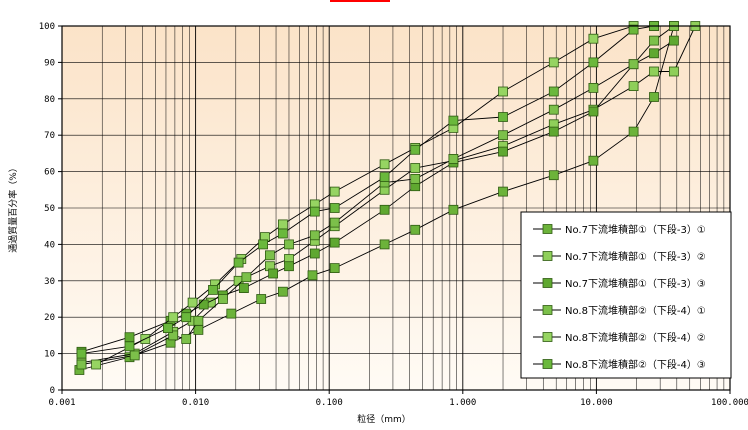 The image size is (748, 430). What do you see at coordinates (596, 403) in the screenshot?
I see `x-tick-label: 10.000` at bounding box center [596, 403].